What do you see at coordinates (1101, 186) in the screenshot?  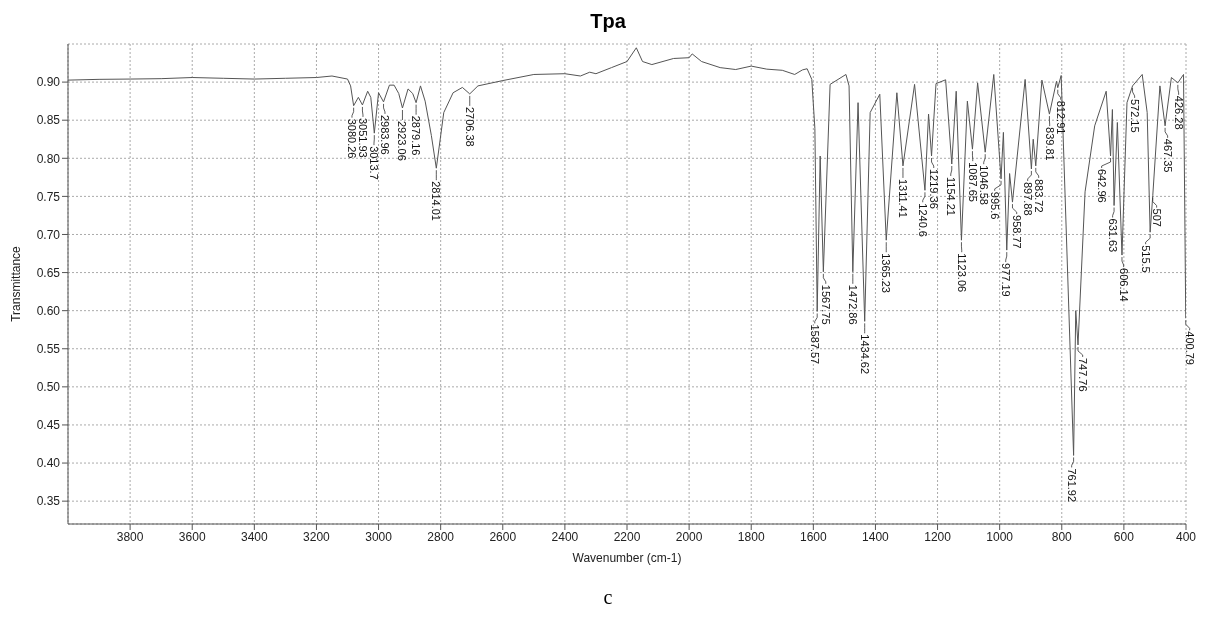 I see `annotation: 642.96` at bounding box center [1101, 186].